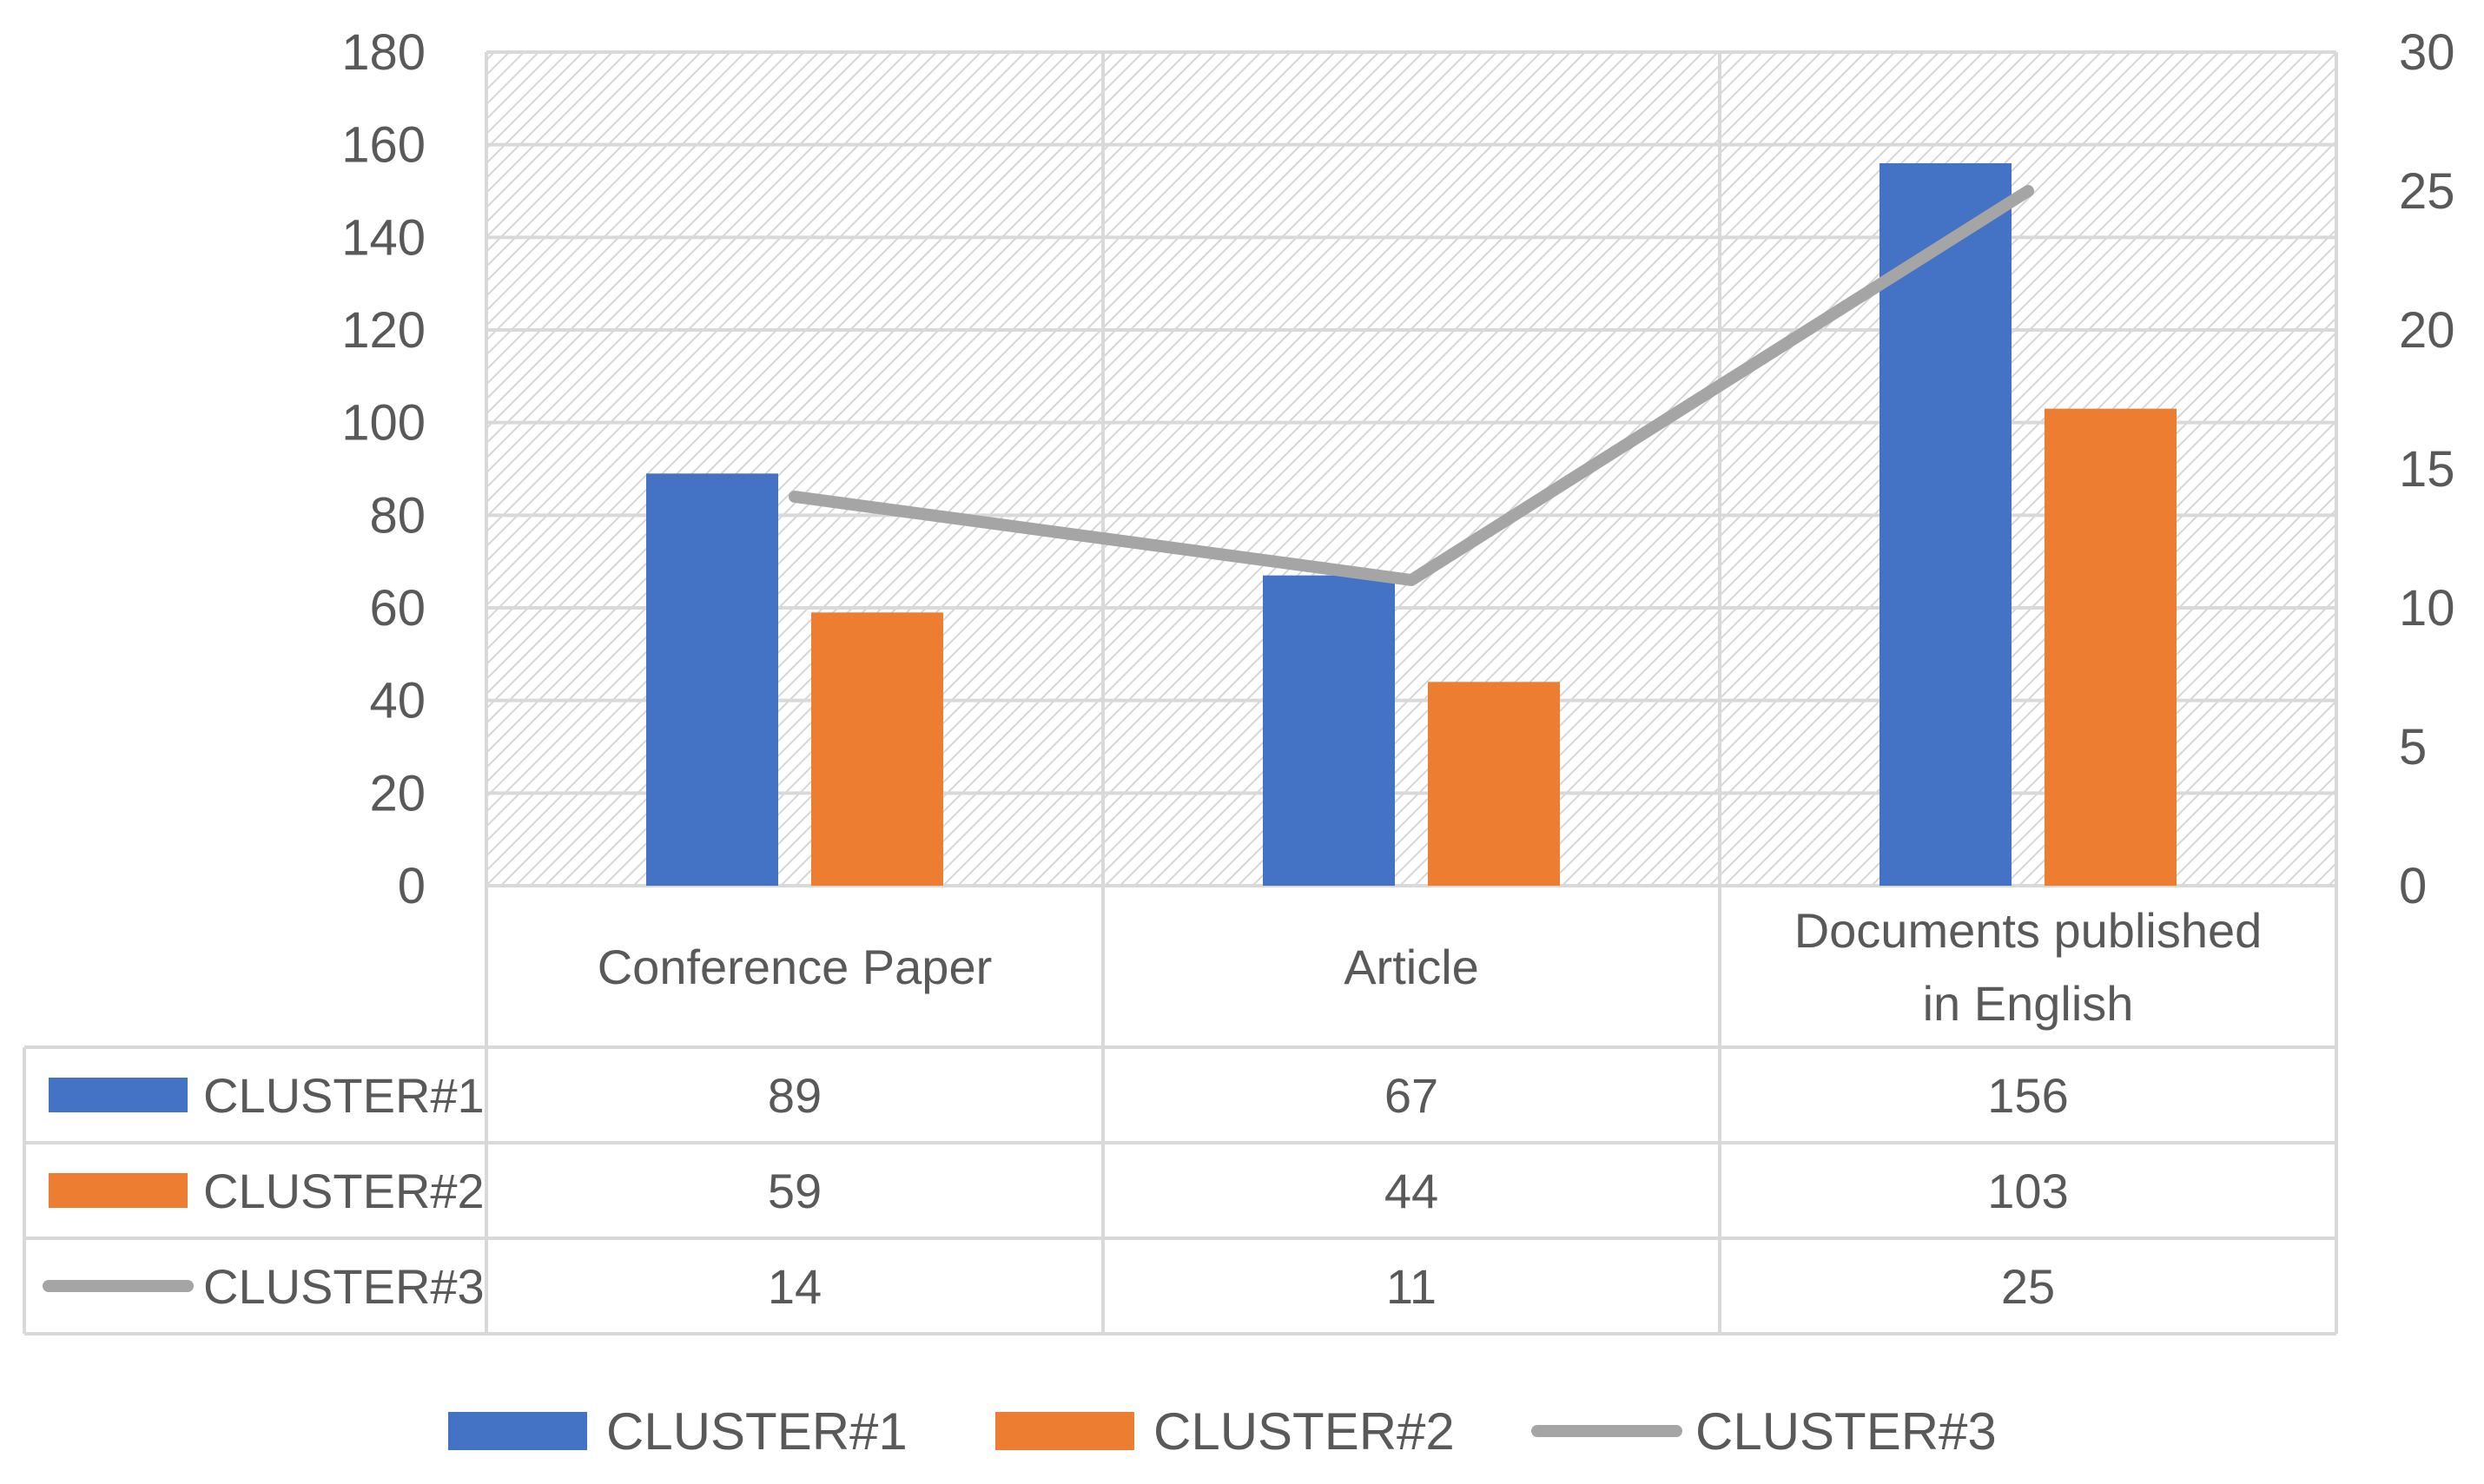  Describe the element at coordinates (1411, 1286) in the screenshot. I see `table-value: 11` at that location.